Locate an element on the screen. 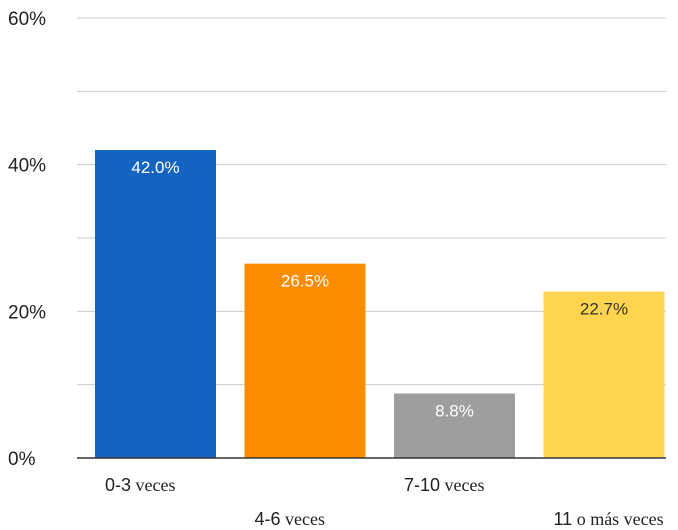 This screenshot has height=530, width=678. data-label: 42.0% is located at coordinates (155, 167).